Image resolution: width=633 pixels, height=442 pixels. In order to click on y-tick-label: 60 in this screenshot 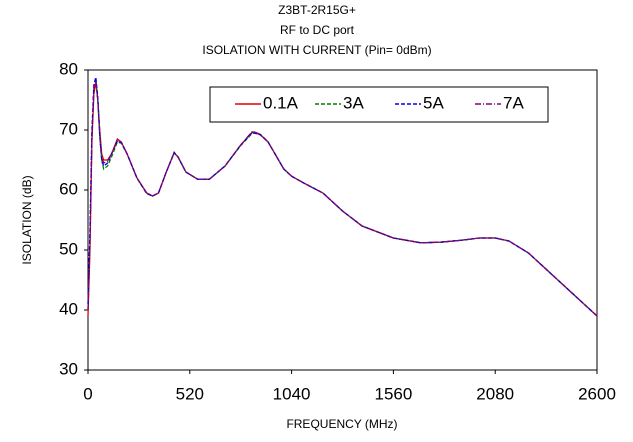, I will do `click(68, 188)`.